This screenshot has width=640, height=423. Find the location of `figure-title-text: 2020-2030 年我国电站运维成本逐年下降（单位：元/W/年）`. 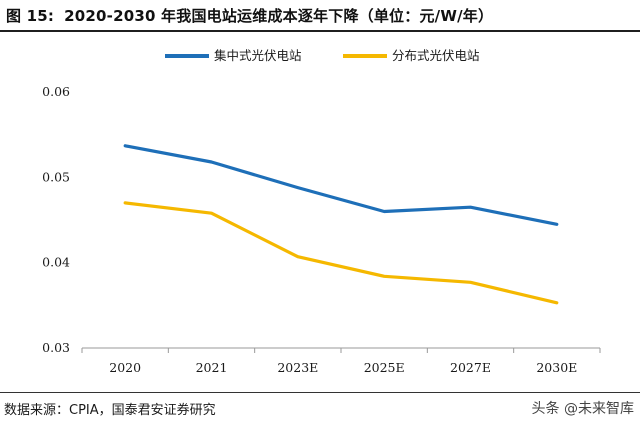

figure-title-text: 2020-2030 年我国电站运维成本逐年下降（单位：元/W/年） is located at coordinates (279, 15).